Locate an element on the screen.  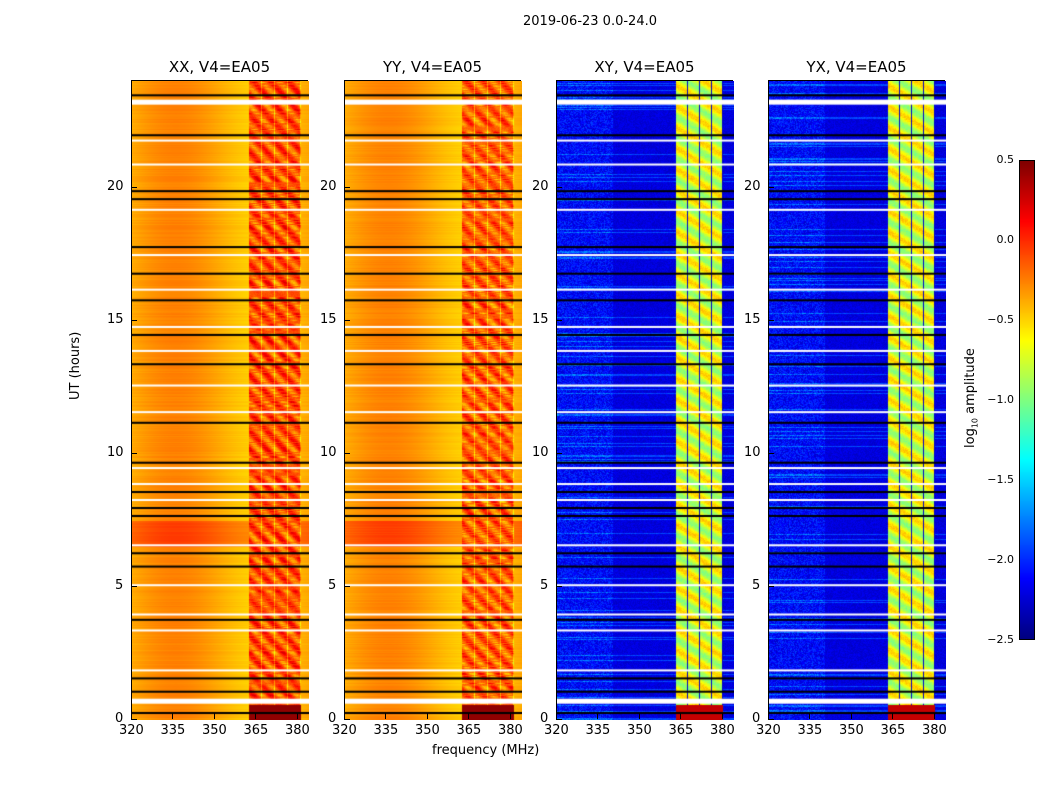
colorbar-tick-label: 0.5 is located at coordinates (1005, 159).